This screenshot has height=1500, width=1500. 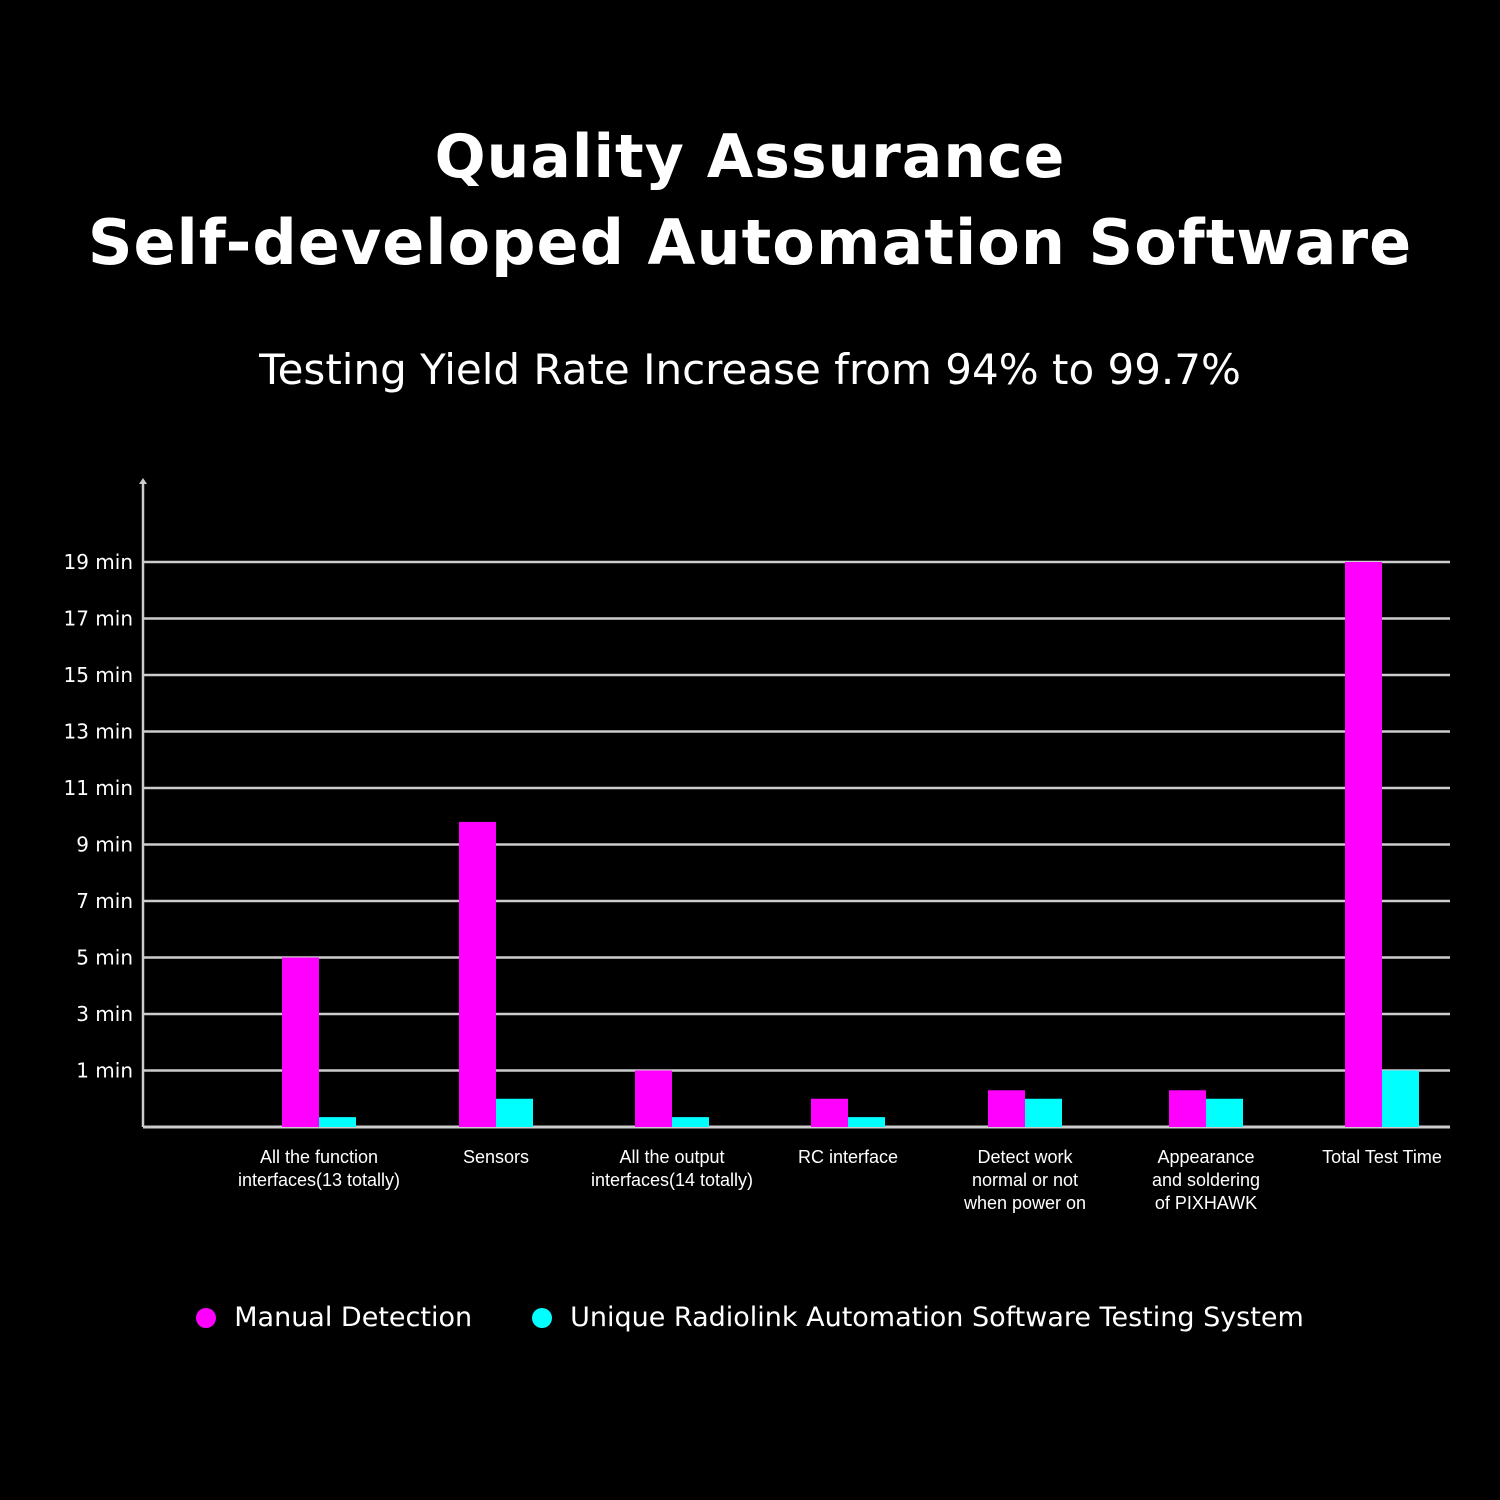 What do you see at coordinates (671, 1157) in the screenshot?
I see `x-category-label: All the output` at bounding box center [671, 1157].